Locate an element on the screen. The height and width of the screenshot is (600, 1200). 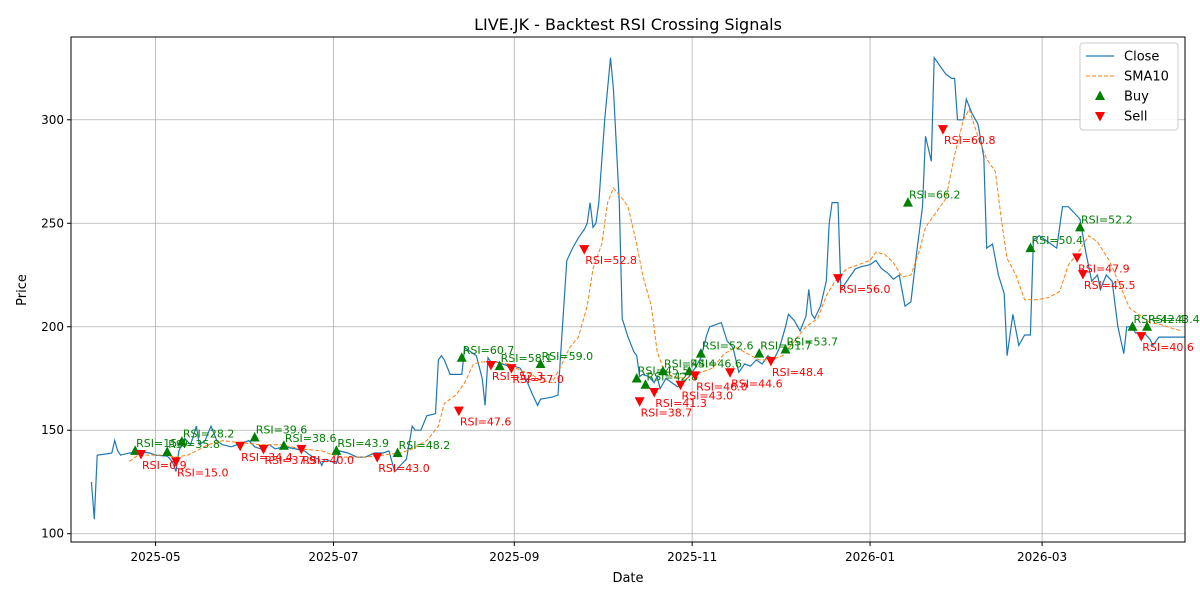
sell-signal: RSI=40.0 is located at coordinates (325, 455).